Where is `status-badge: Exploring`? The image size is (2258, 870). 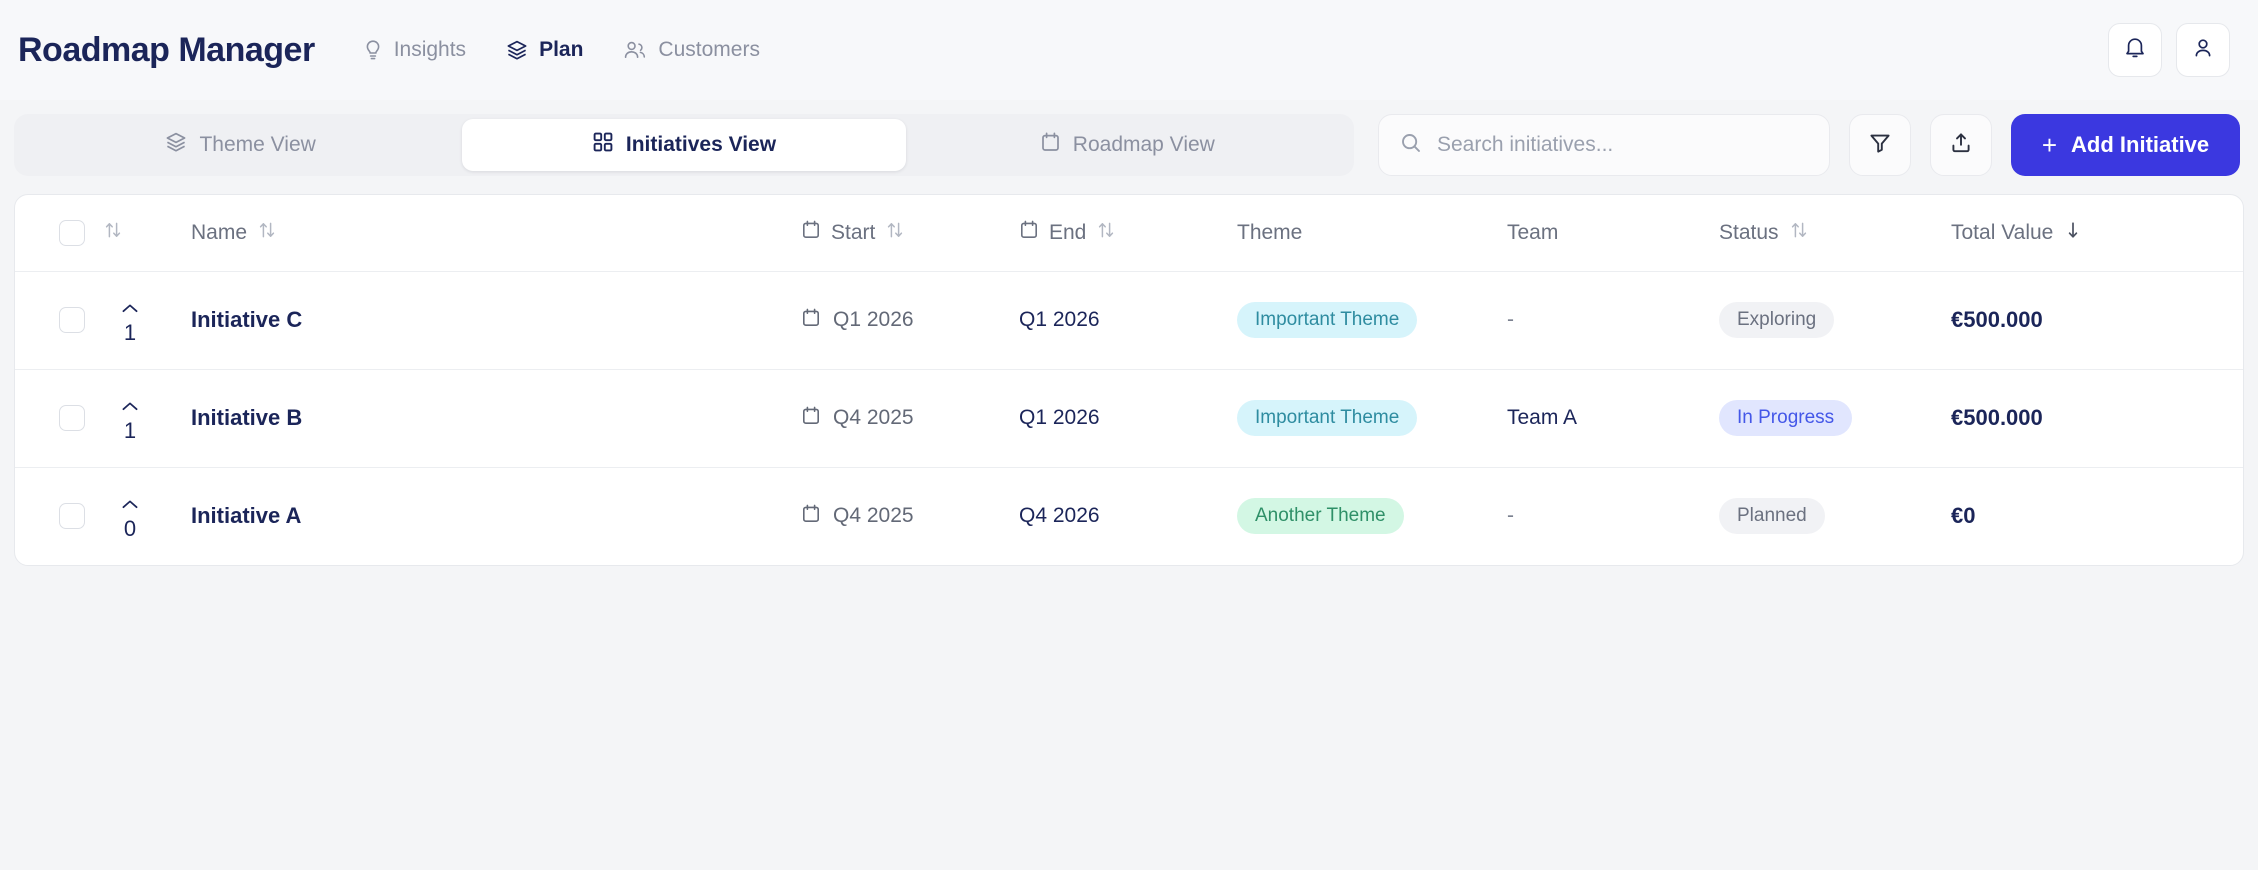
status-badge: Exploring is located at coordinates (1777, 320).